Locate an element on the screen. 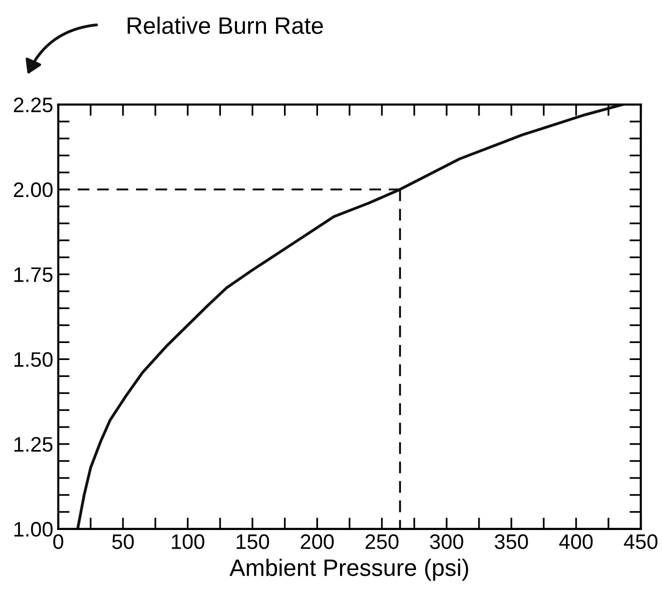 Image resolution: width=662 pixels, height=615 pixels. chart-title: Relative Burn Rate is located at coordinates (225, 25).